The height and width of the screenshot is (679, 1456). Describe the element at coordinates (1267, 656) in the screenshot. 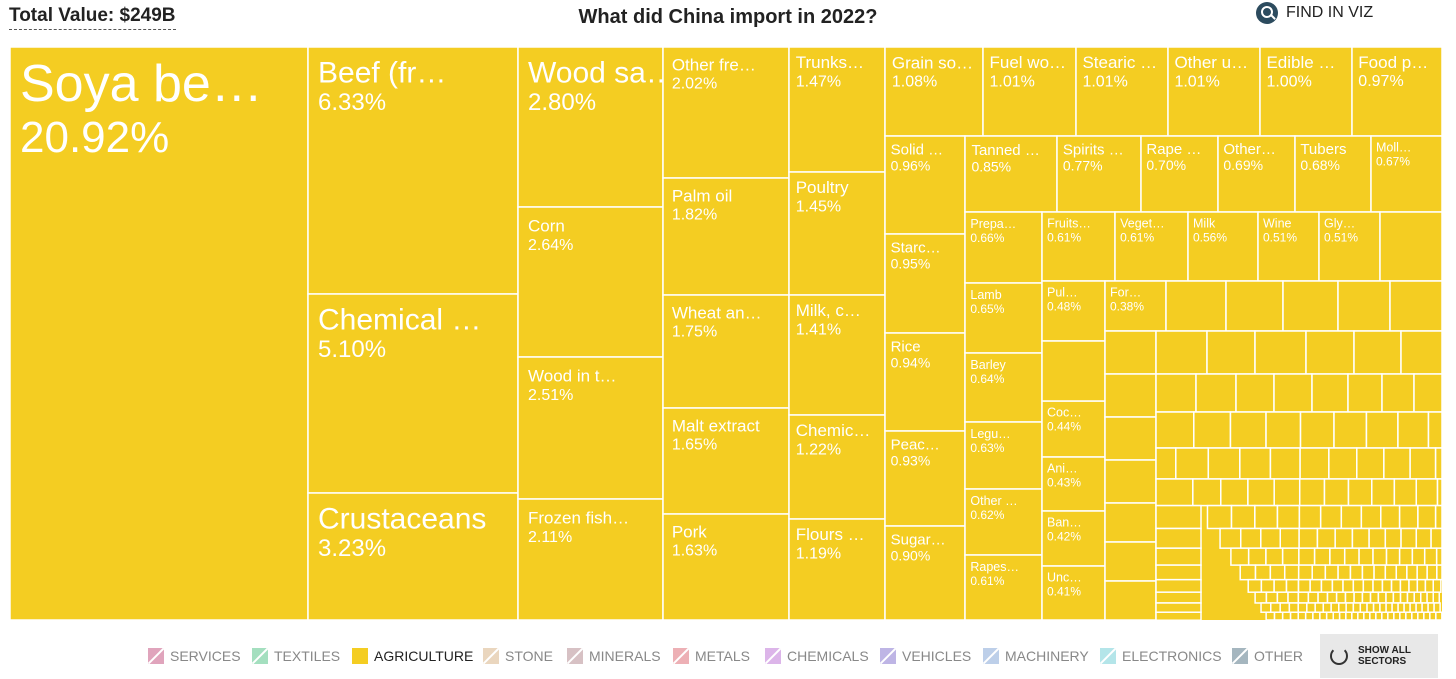

I see `legend-item-other: OTHER` at that location.